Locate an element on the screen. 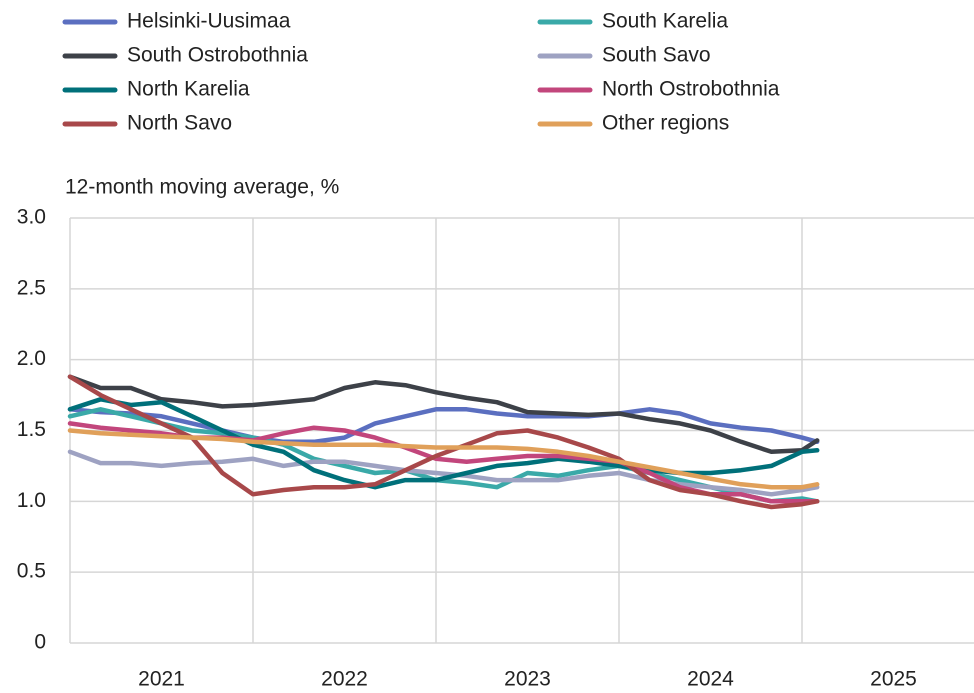 The width and height of the screenshot is (974, 693). y-tick-label: 1.5 is located at coordinates (31, 429).